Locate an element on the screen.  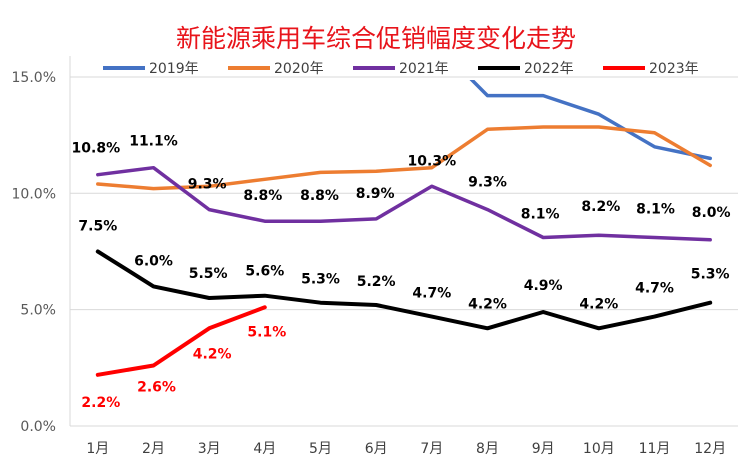
data-label: 5.5% is located at coordinates (208, 274).